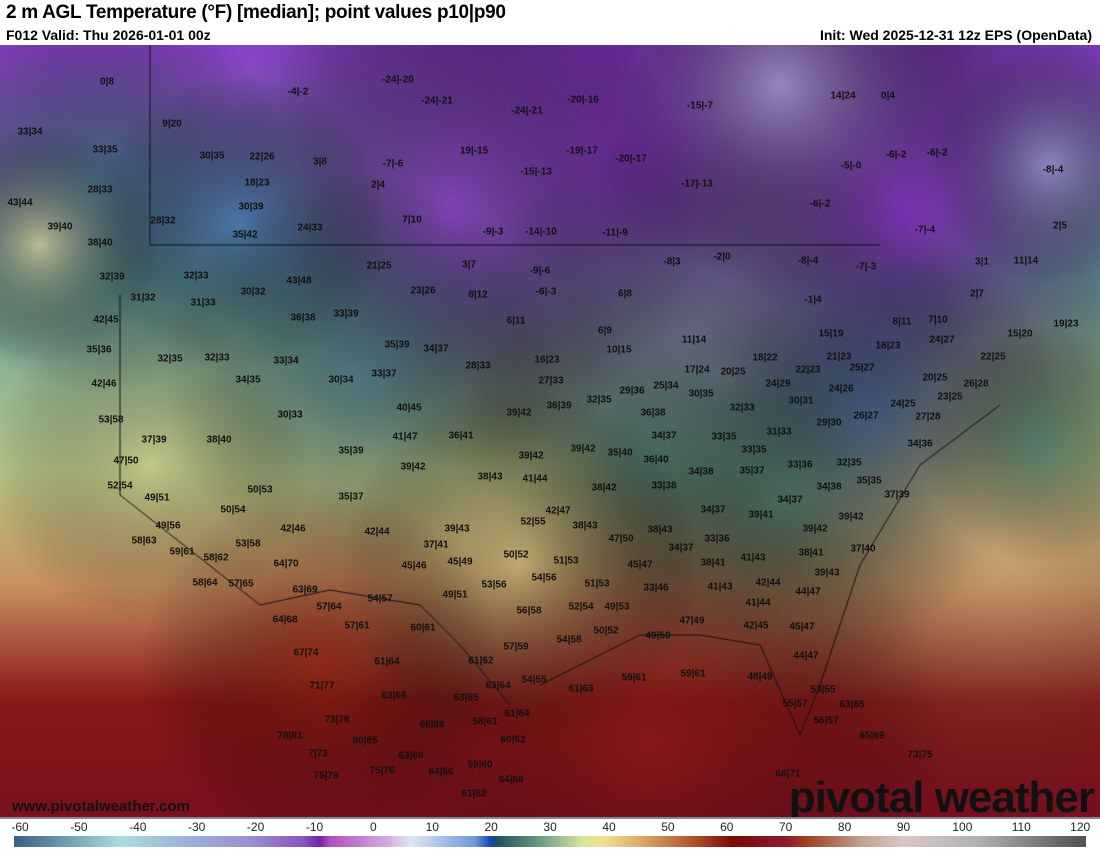 This screenshot has height=850, width=1100. What do you see at coordinates (632, 391) in the screenshot?
I see `point-value-label: 29|36` at bounding box center [632, 391].